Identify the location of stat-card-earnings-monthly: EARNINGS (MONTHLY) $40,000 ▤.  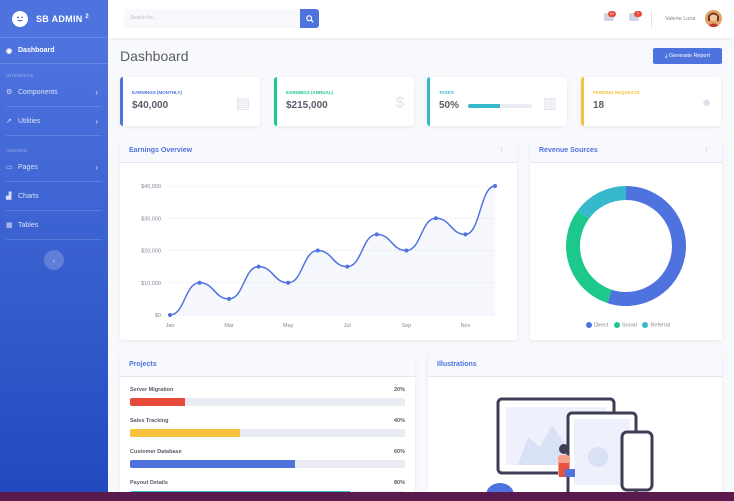
(190, 101).